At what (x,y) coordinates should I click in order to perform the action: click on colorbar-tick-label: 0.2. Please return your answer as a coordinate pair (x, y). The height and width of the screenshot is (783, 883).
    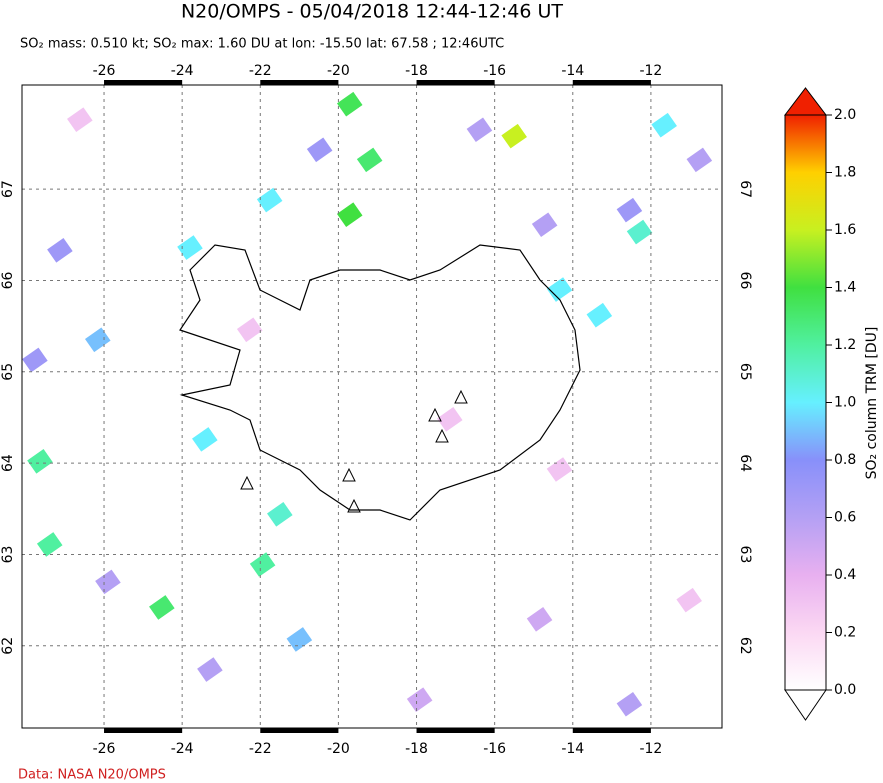
    Looking at the image, I should click on (845, 633).